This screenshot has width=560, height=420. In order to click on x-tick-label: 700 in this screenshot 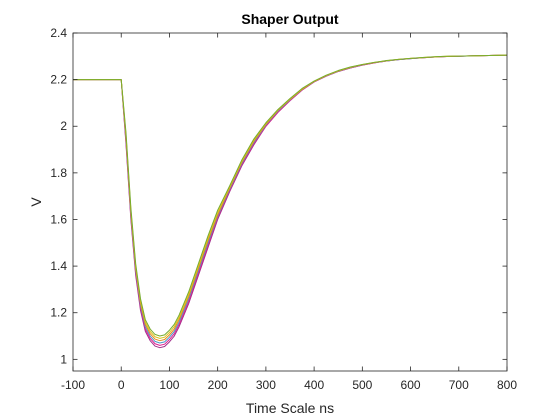, I will do `click(459, 385)`.